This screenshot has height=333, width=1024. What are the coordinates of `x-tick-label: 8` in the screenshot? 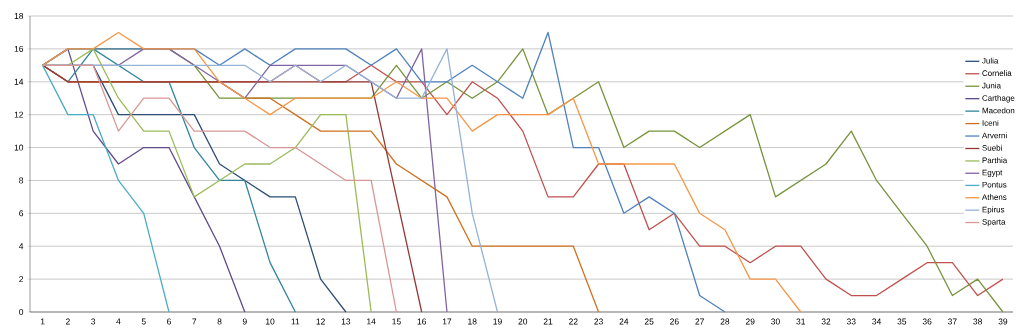 It's located at (219, 321).